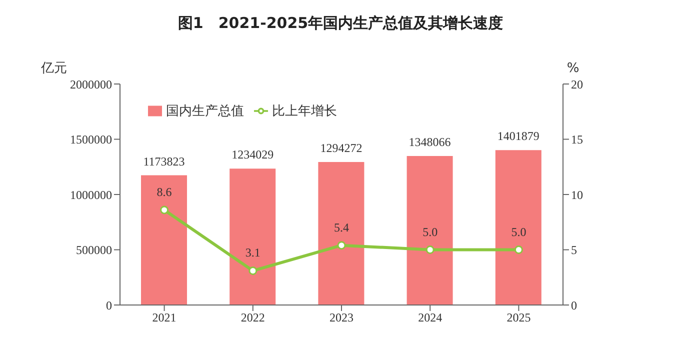  Describe the element at coordinates (253, 155) in the screenshot. I see `data-label: 1234029` at that location.